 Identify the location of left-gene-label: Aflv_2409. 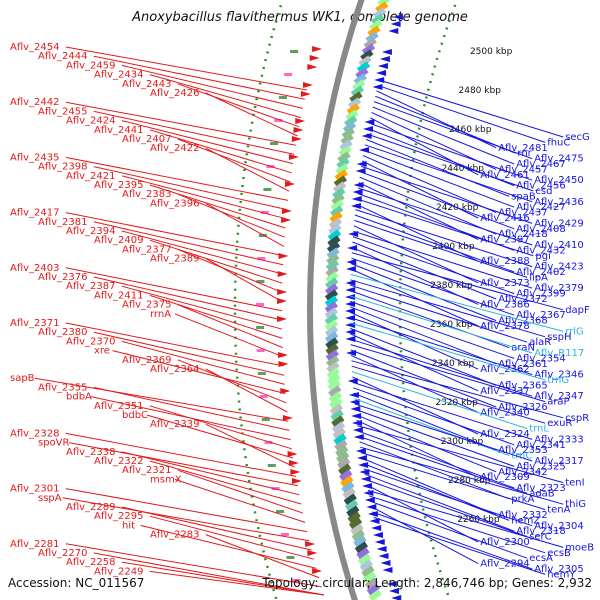
(119, 240).